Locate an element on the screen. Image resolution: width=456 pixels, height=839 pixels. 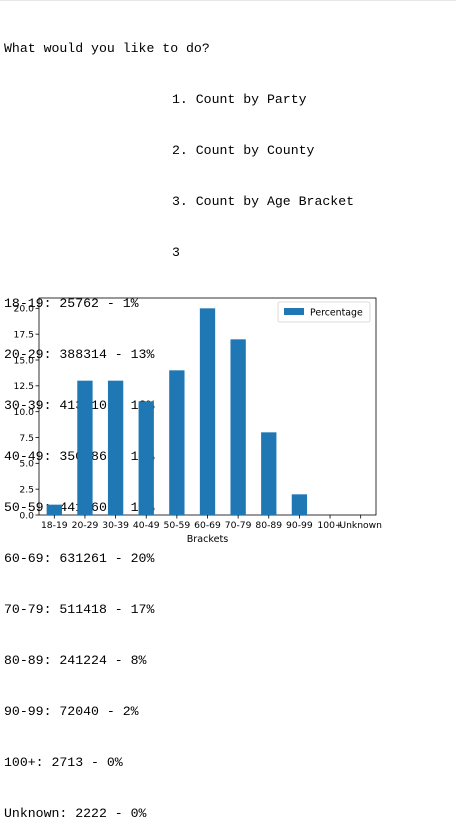
x-tick-label: 30-39 is located at coordinates (115, 525).